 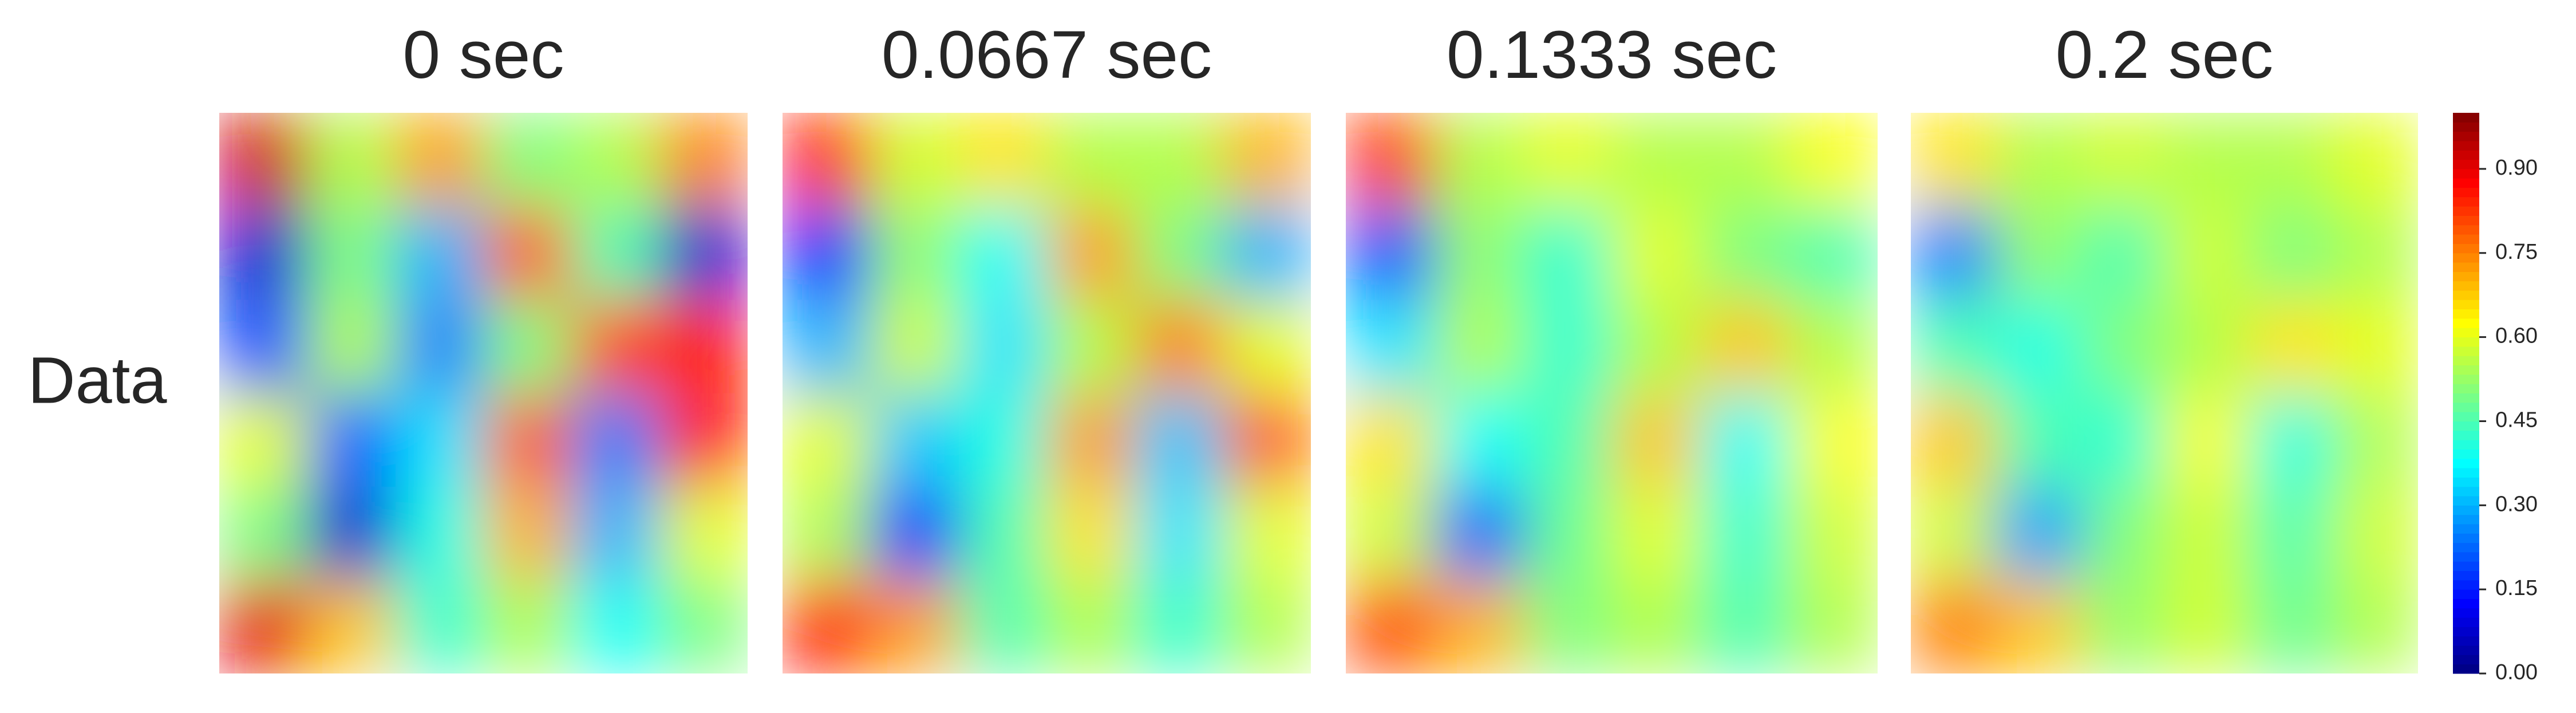 I want to click on colorbar-tick-label: 0.60, so click(x=2516, y=336).